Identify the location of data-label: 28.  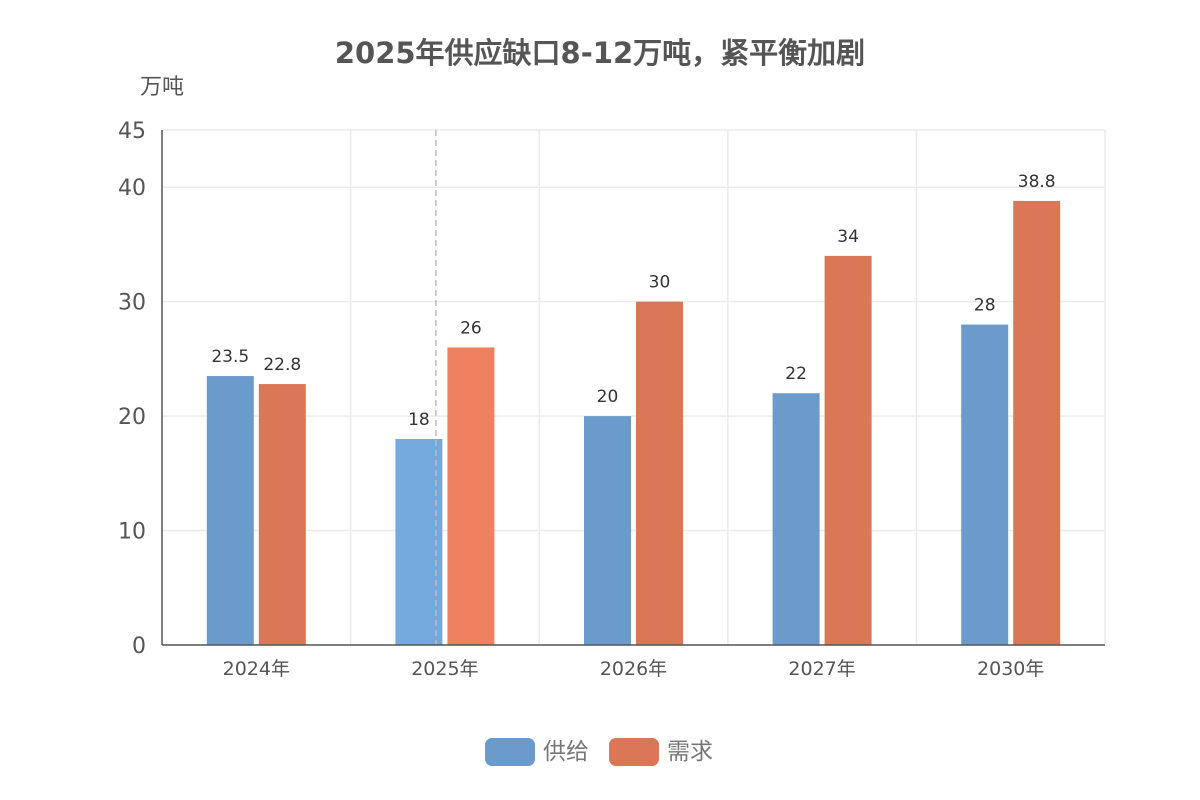
(985, 306).